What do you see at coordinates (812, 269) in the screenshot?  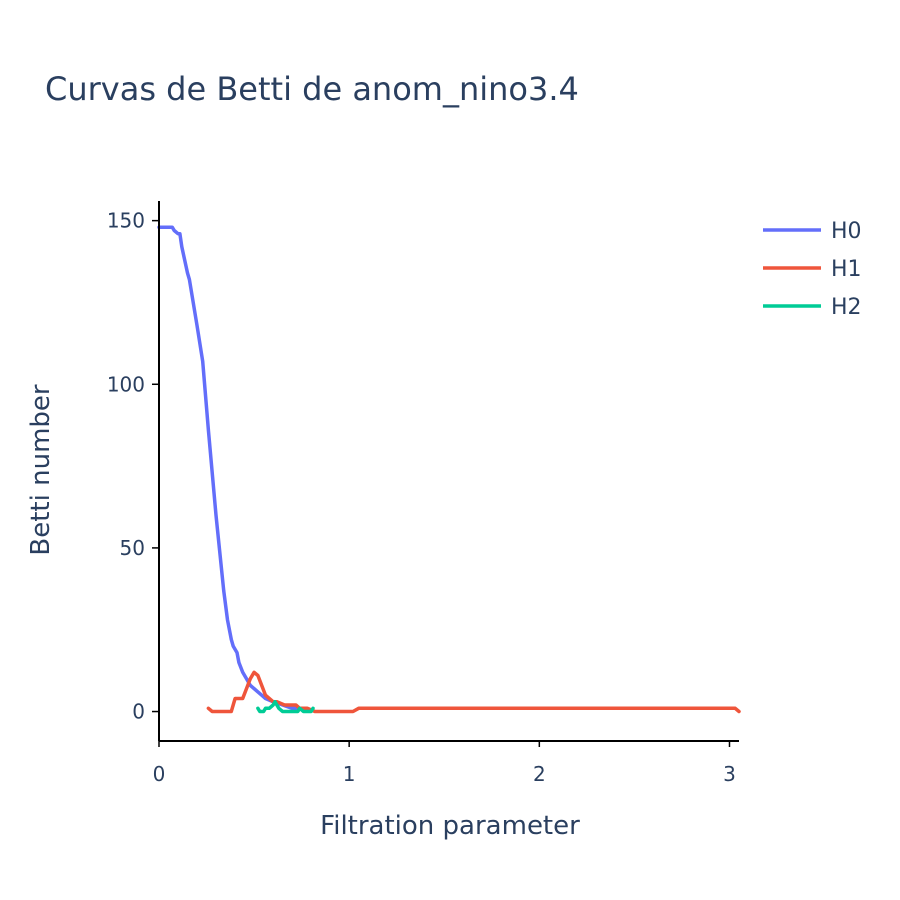 I see `legend: H0 H1 H2` at bounding box center [812, 269].